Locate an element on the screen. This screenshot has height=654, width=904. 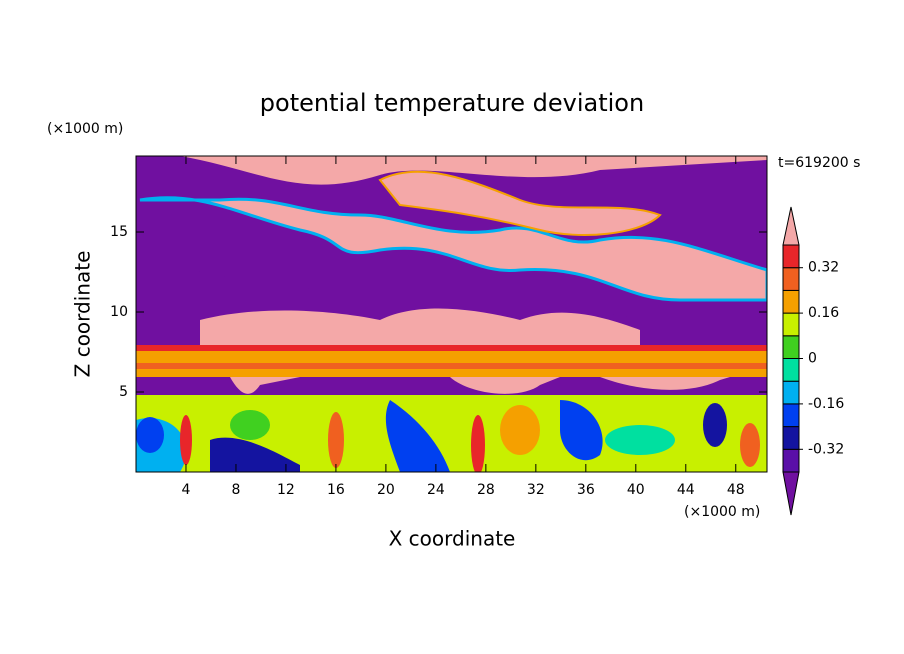
annotation: t=619200 s is located at coordinates (819, 163).